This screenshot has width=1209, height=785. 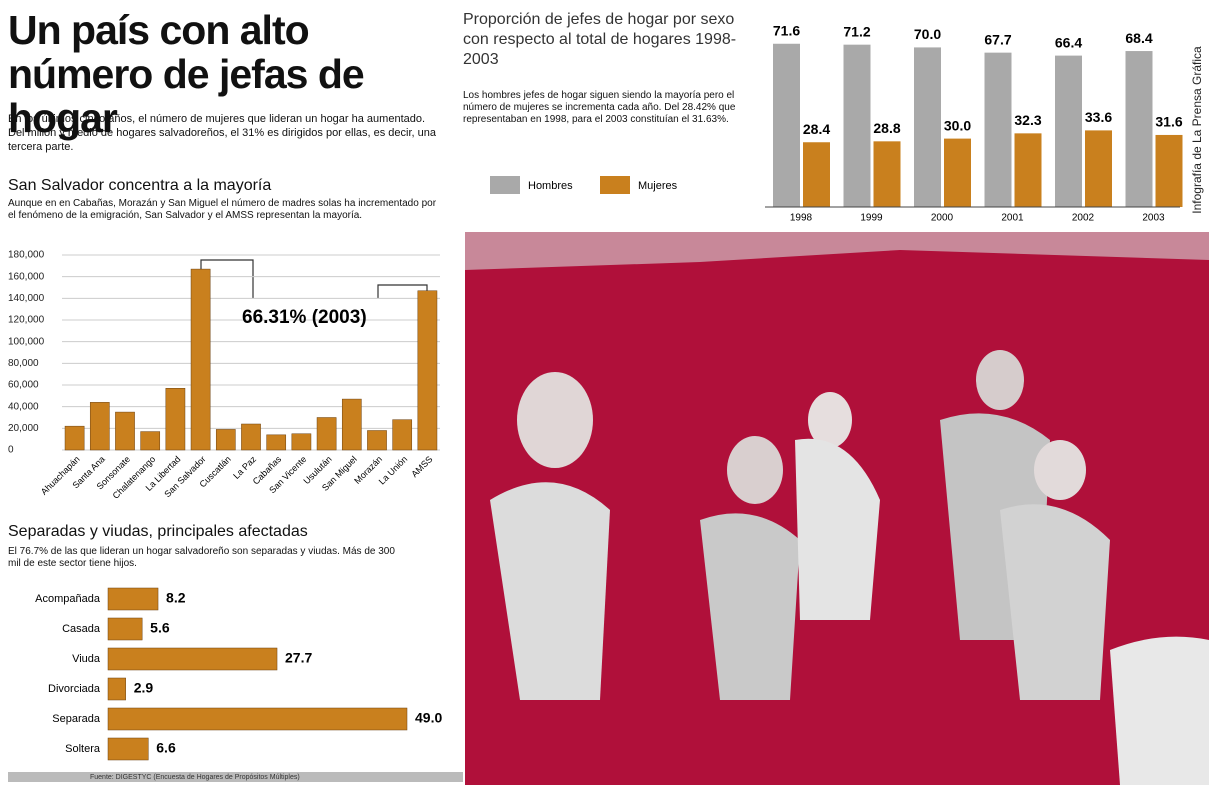 What do you see at coordinates (26, 320) in the screenshot?
I see `y-tick-label: 120,000` at bounding box center [26, 320].